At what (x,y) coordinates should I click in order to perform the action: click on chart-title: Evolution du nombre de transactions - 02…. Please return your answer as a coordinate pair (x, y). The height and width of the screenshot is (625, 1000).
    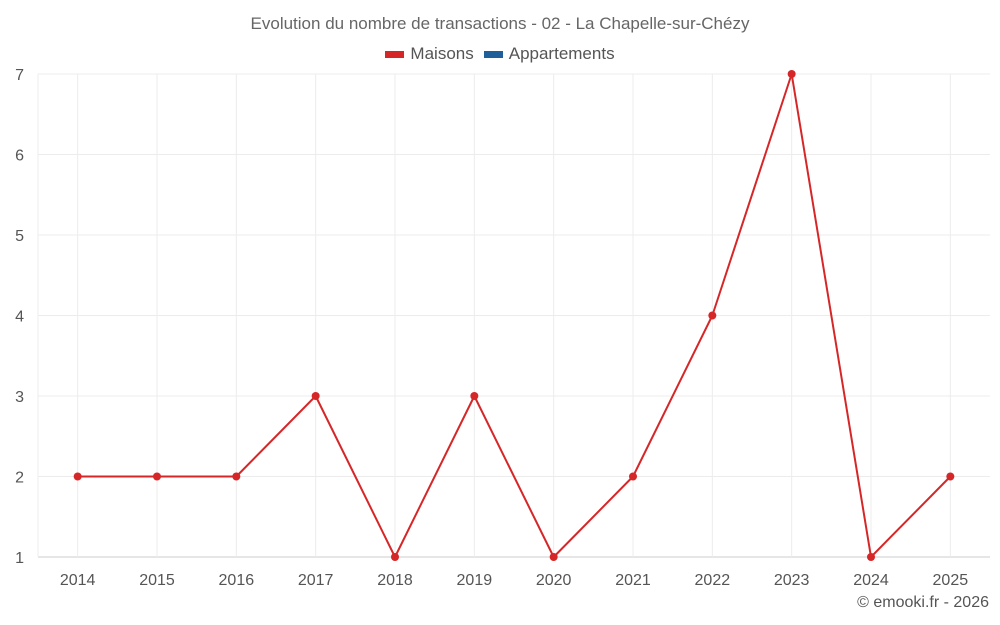
    Looking at the image, I should click on (500, 23).